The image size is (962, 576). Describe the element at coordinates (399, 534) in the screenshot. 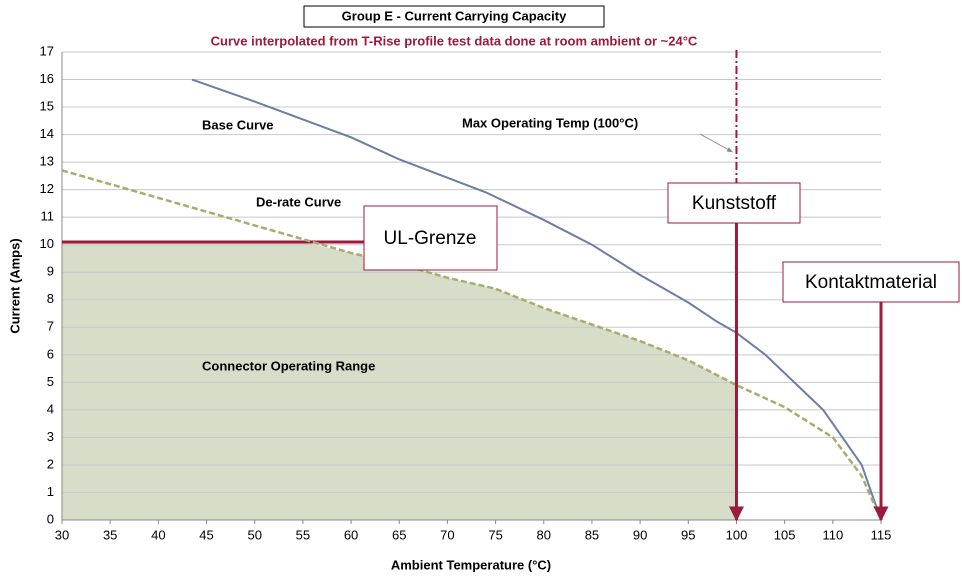

I see `x-tick-label: 65` at that location.